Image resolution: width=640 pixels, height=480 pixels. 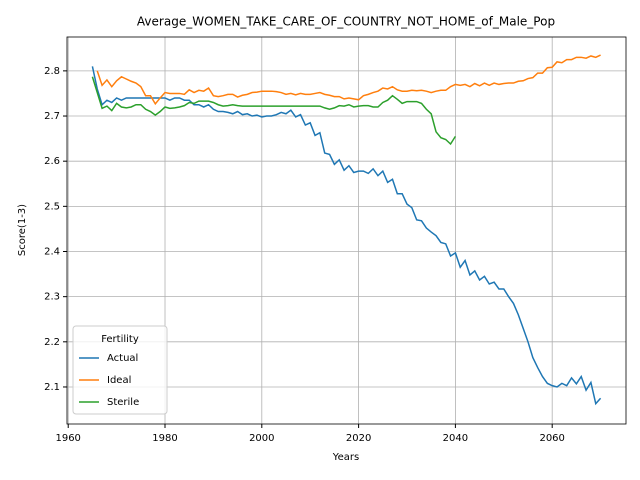 What do you see at coordinates (67, 438) in the screenshot?
I see `x-tick-label: 1960` at bounding box center [67, 438].